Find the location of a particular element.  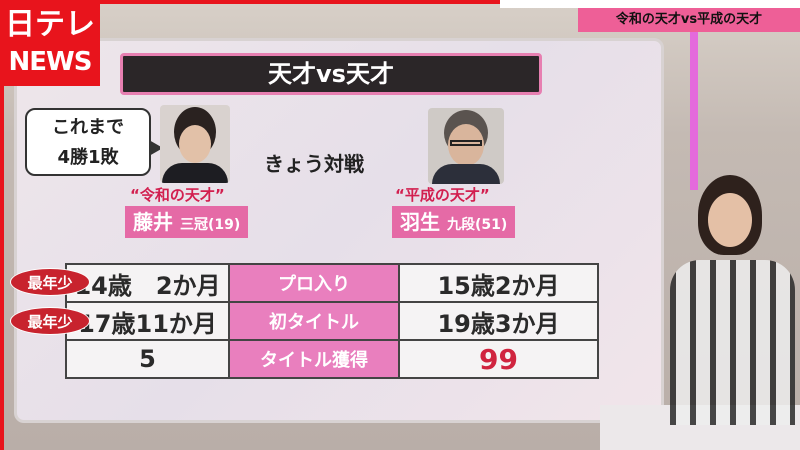

topic-caption: 令和の天才vs平成の天才 is located at coordinates (689, 20).